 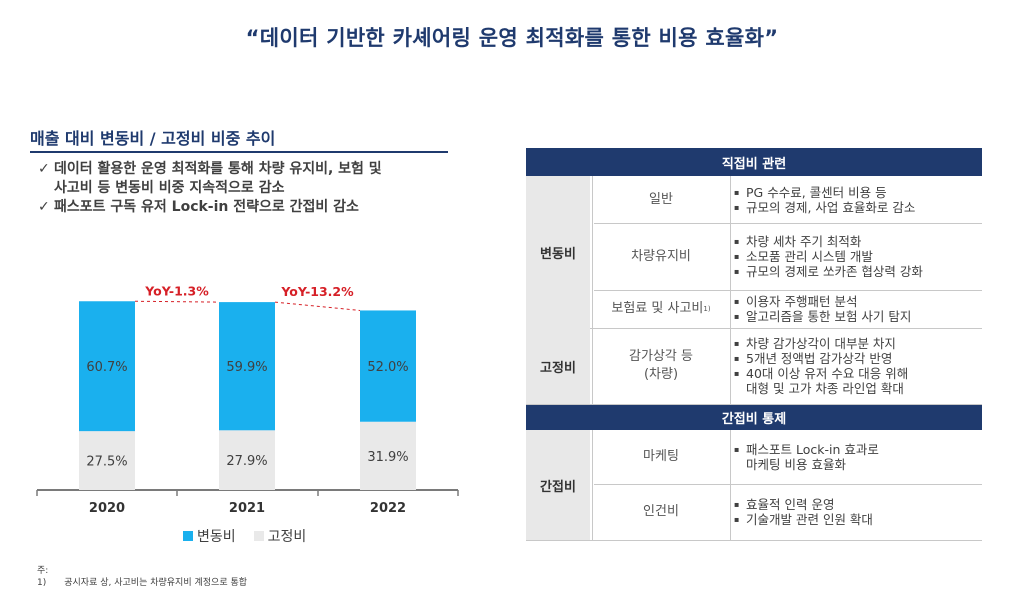 I want to click on x-tick-label: 2022, so click(x=388, y=508).